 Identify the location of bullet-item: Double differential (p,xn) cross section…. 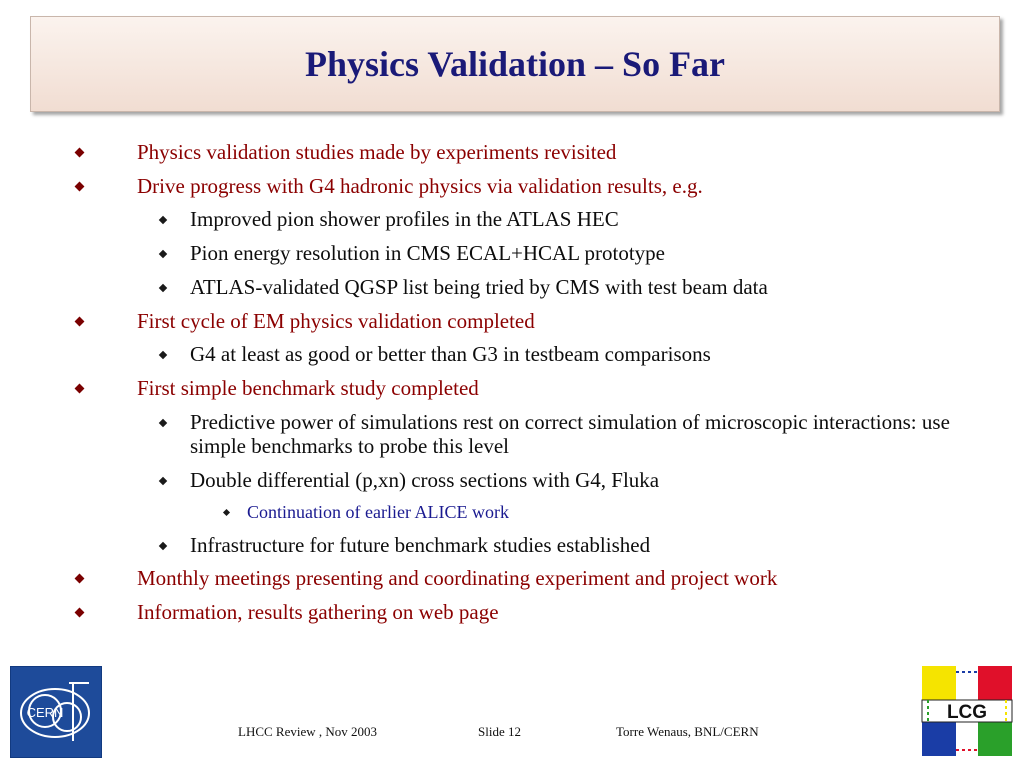
(559, 480).